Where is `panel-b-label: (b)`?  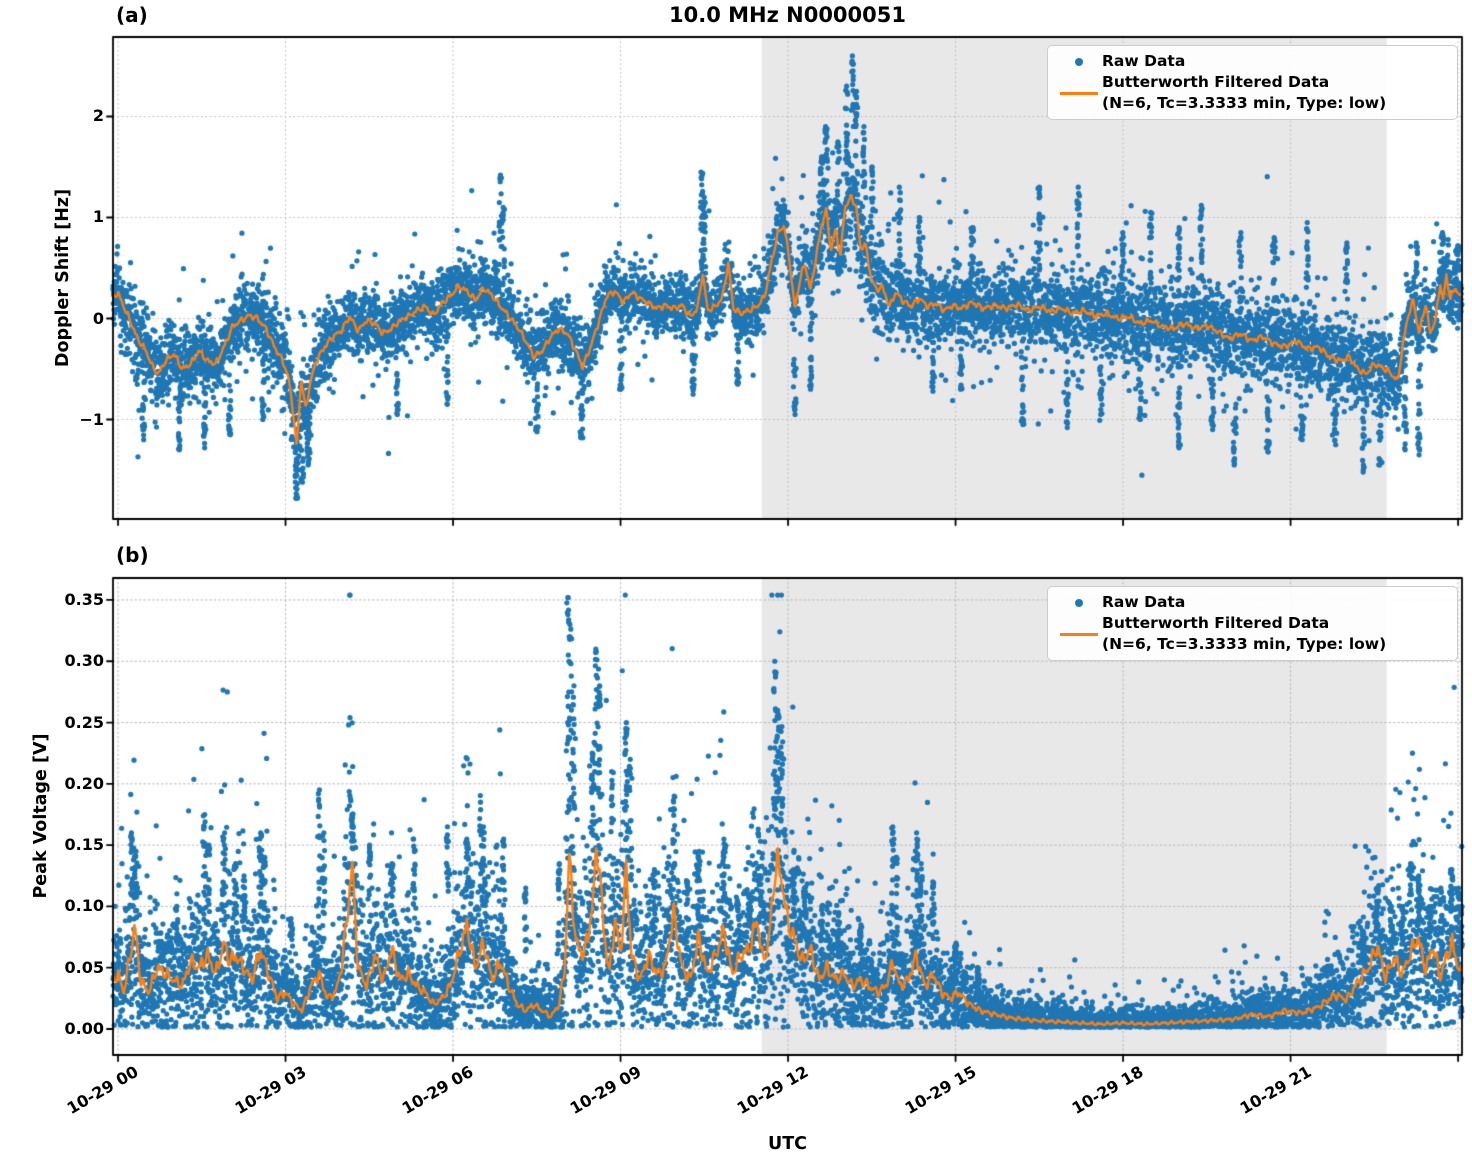
panel-b-label: (b) is located at coordinates (132, 555).